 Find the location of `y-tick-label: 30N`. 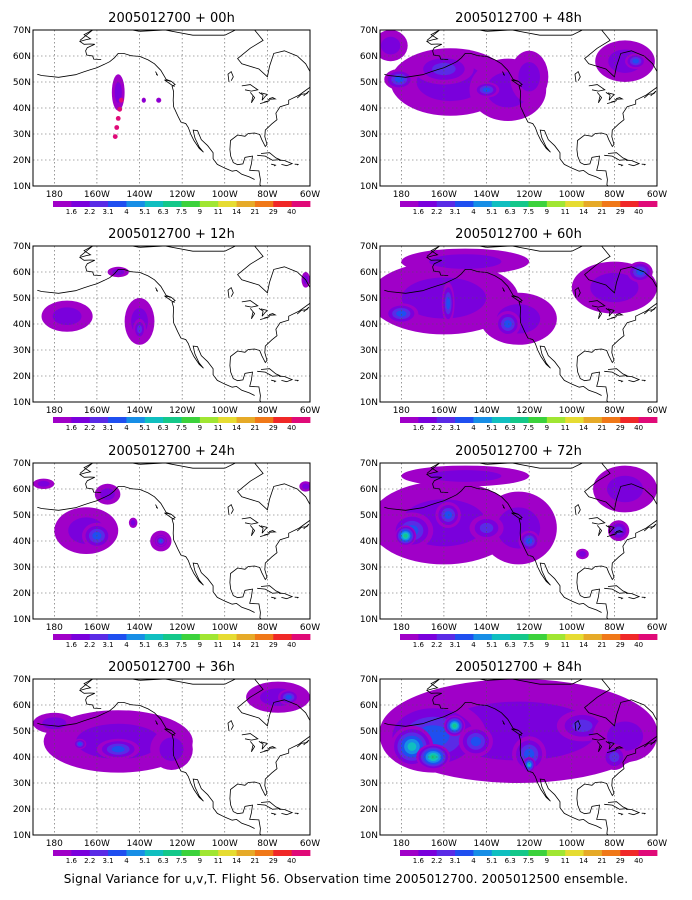

y-tick-label: 30N is located at coordinates (22, 568).